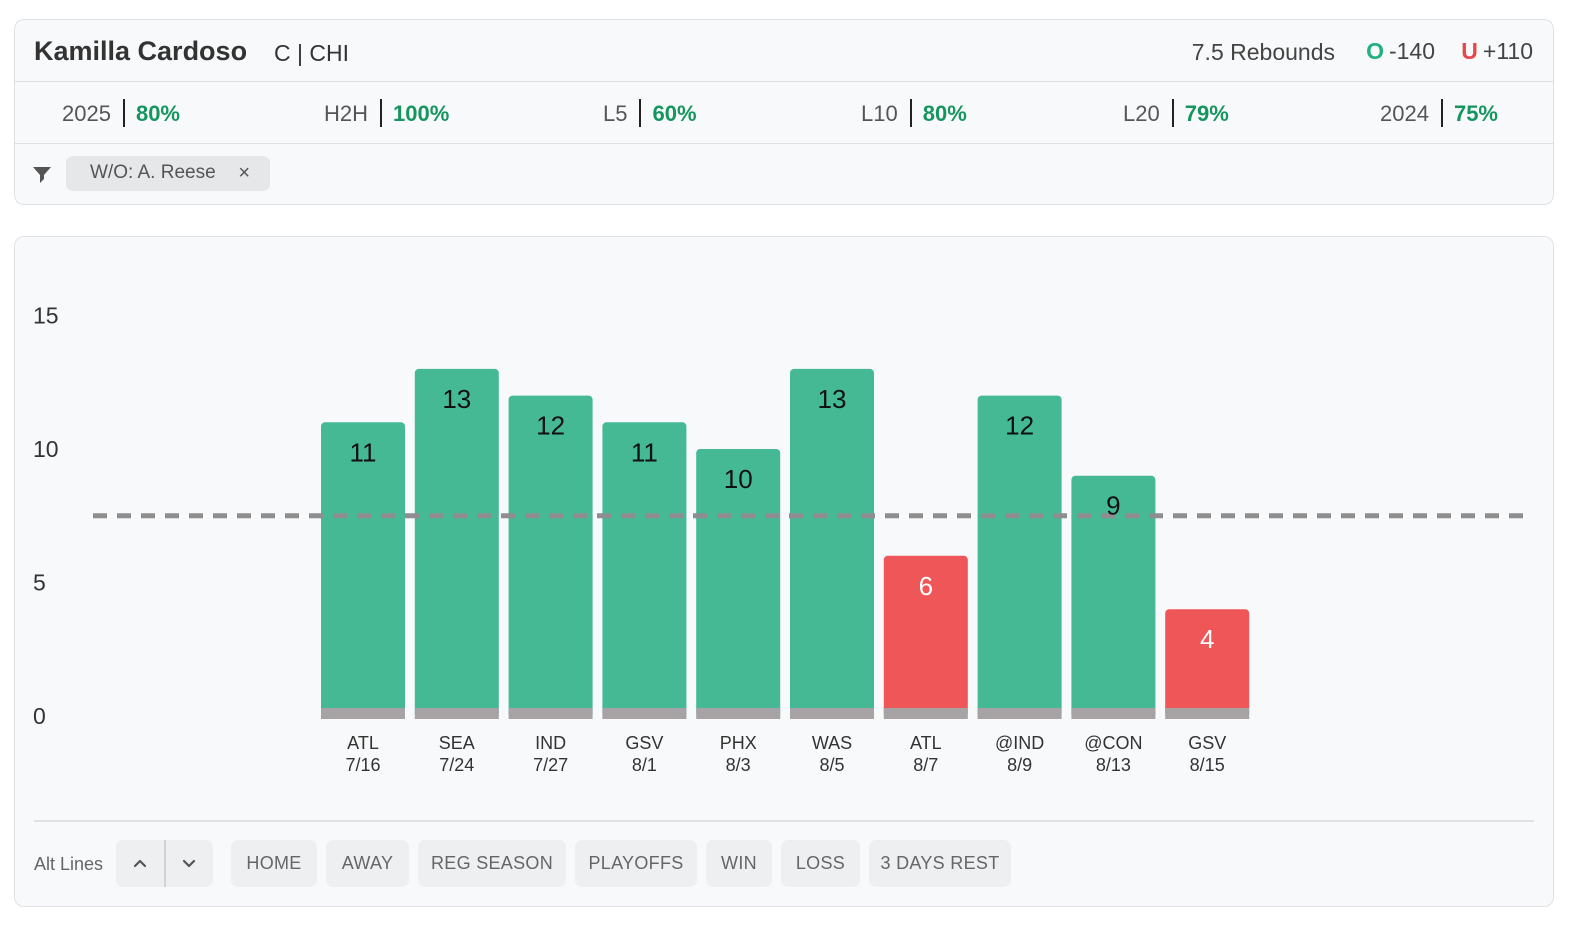  Describe the element at coordinates (925, 765) in the screenshot. I see `x-tick-date: 8/7` at that location.